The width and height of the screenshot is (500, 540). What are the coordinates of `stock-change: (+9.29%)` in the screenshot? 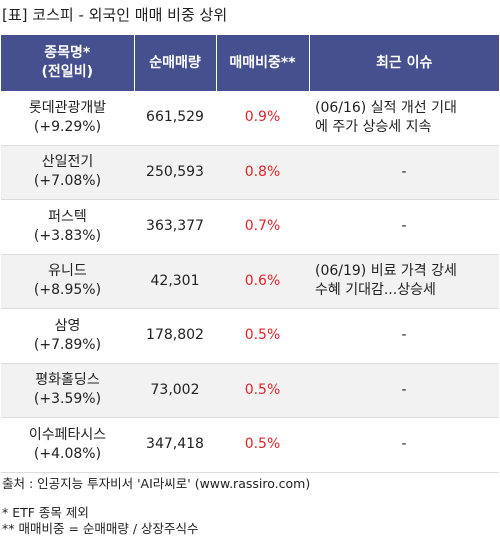 It's located at (67, 126).